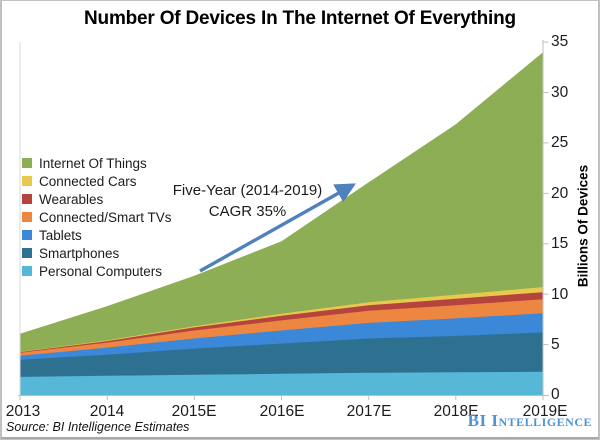 Image resolution: width=600 pixels, height=440 pixels. Describe the element at coordinates (247, 190) in the screenshot. I see `cagr-annotation-line1: Five-Year (2014-2019)` at that location.